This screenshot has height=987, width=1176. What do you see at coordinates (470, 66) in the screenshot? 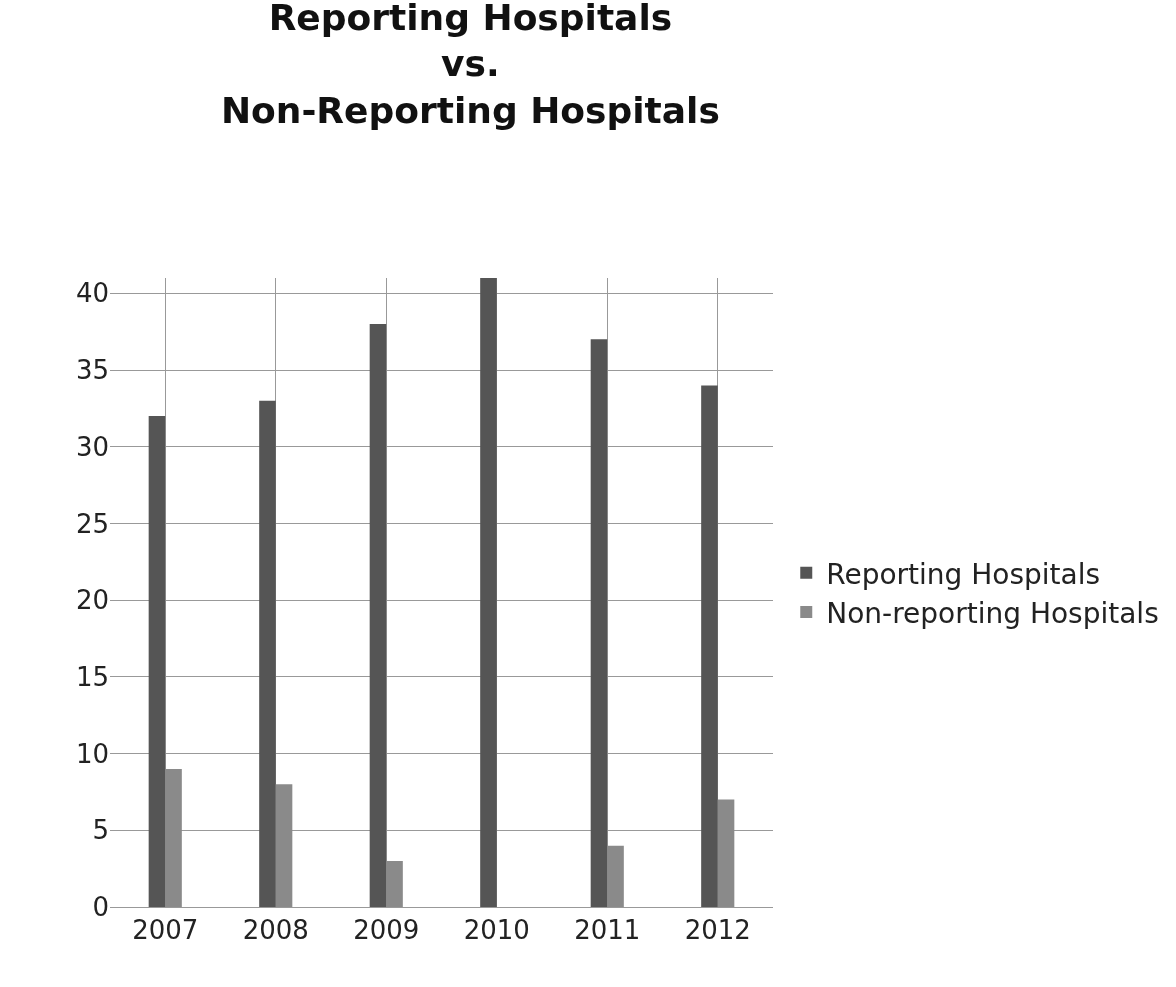
I see `chart-title: Reporting Hospitals vs. Non-Reporting Hospitals` at bounding box center [470, 66].